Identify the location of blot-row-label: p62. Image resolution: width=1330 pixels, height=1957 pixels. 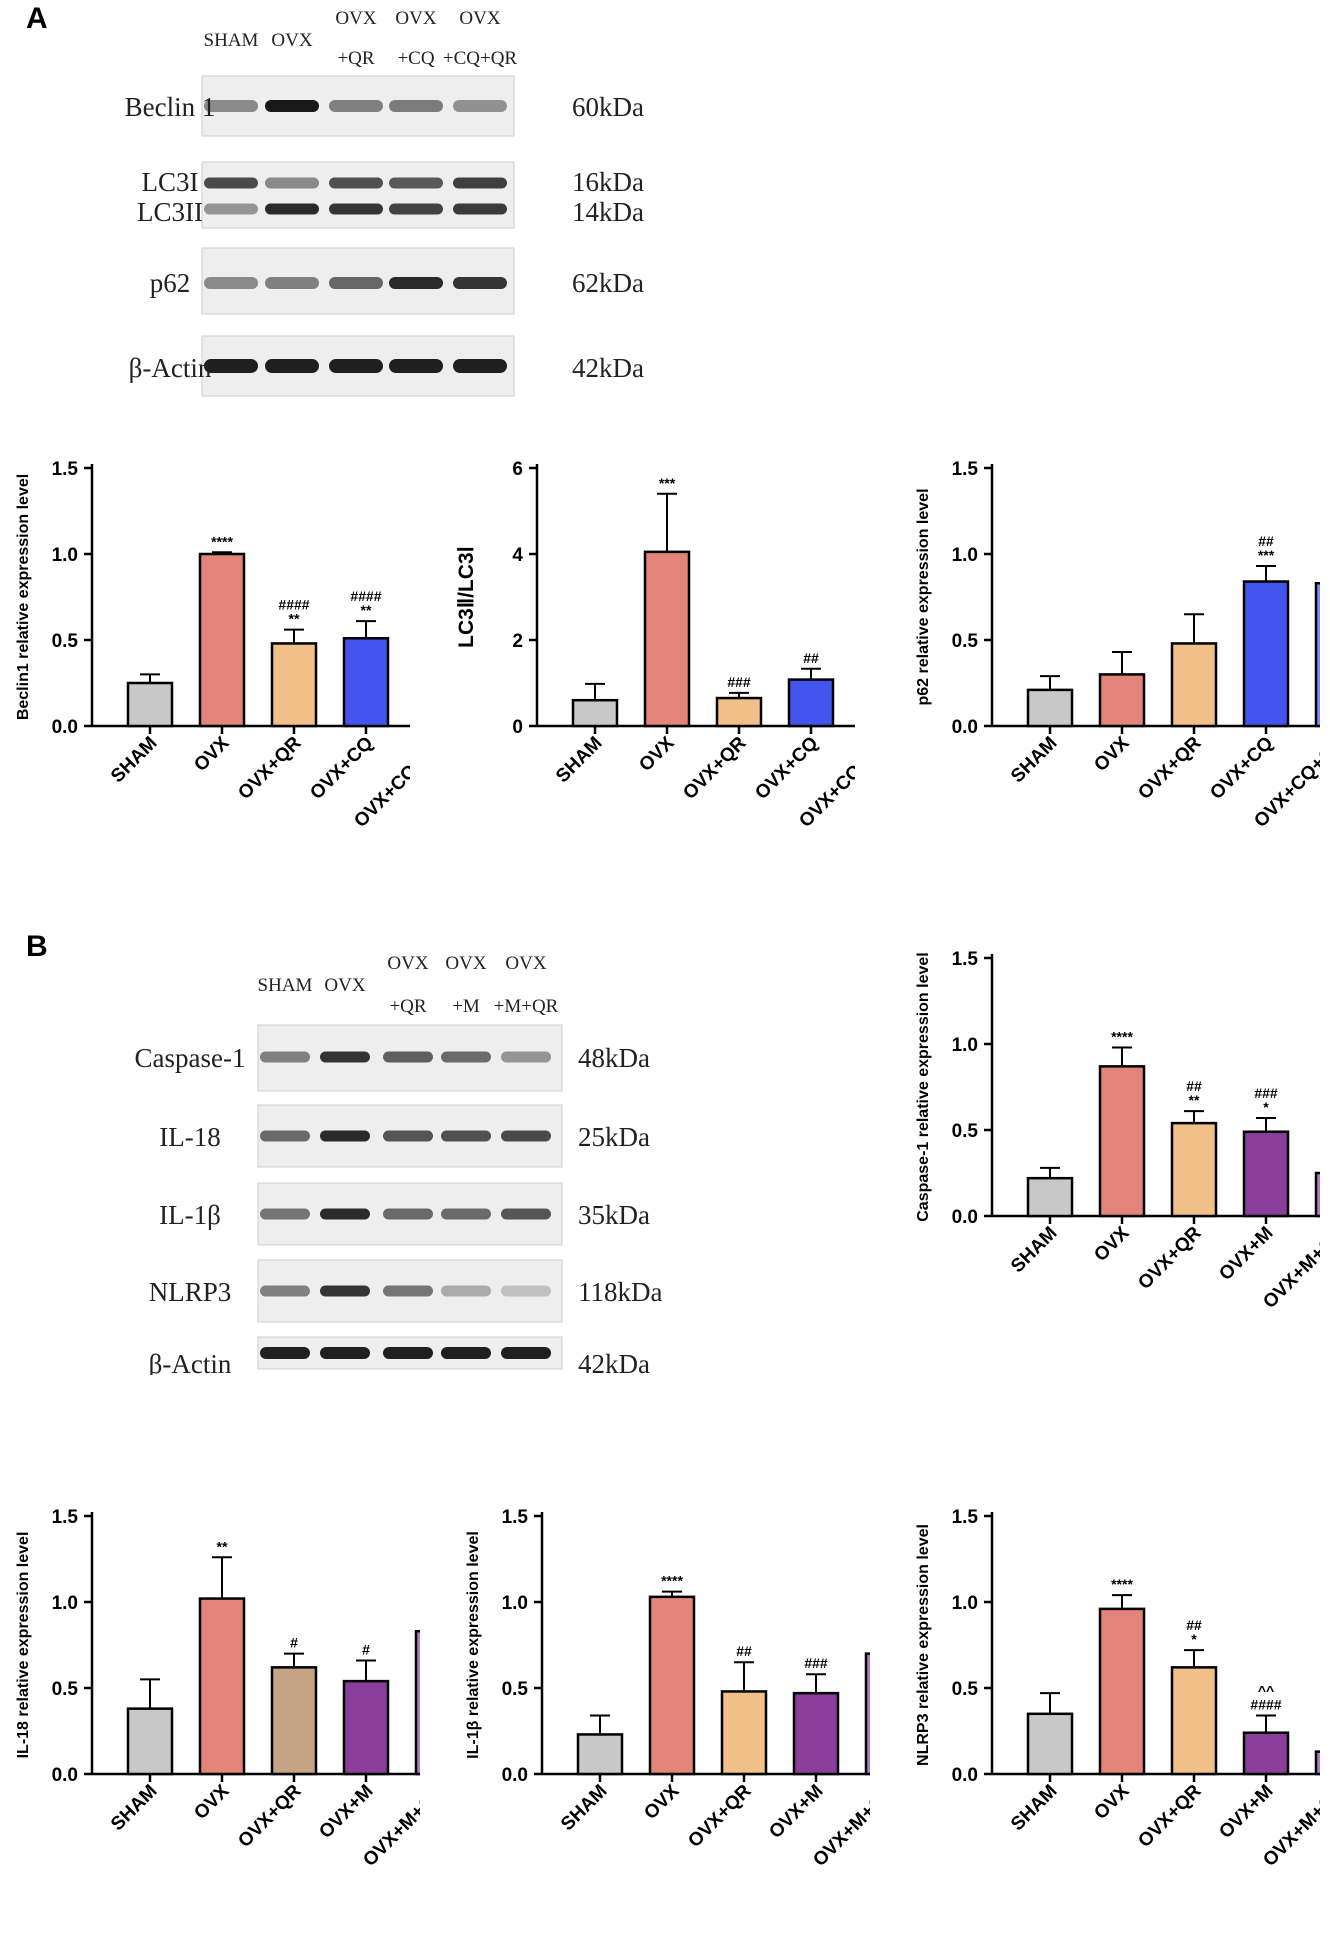
(170, 283).